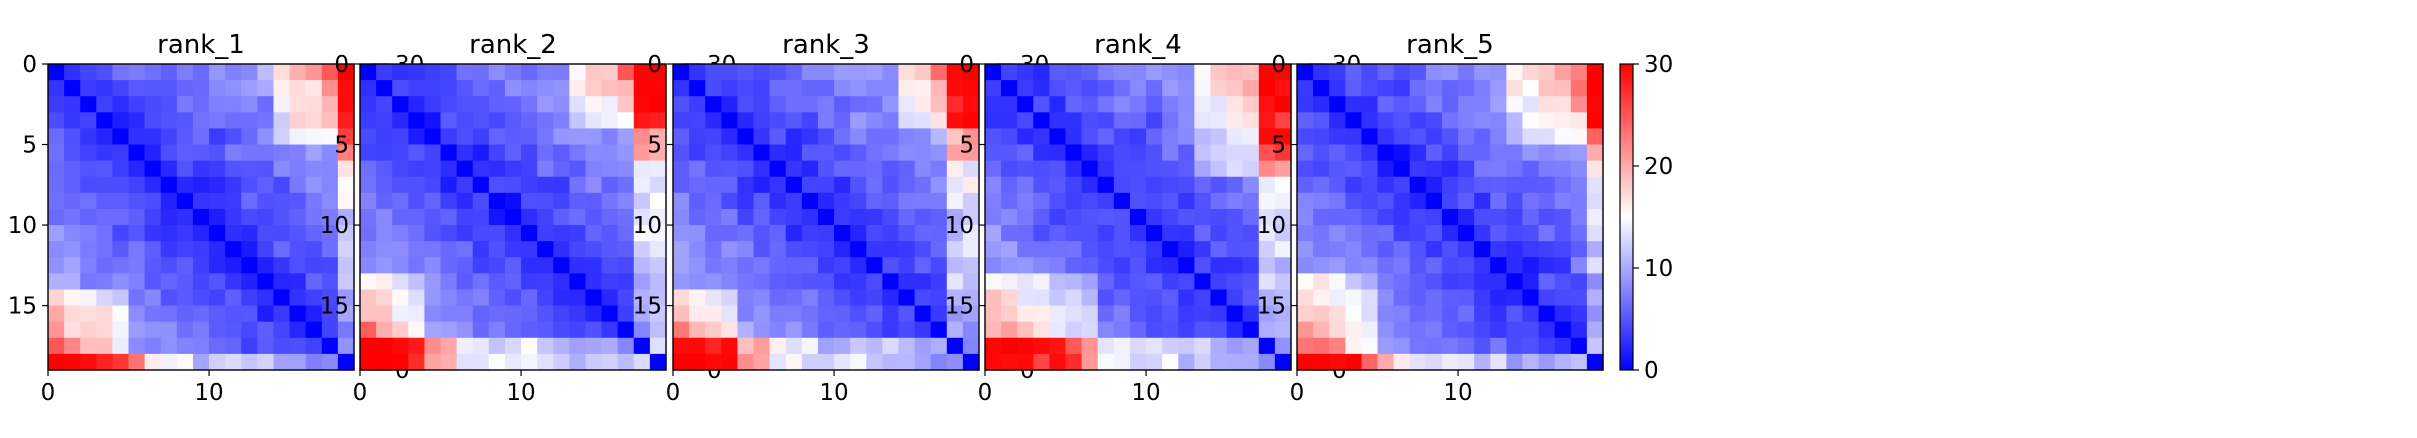 The height and width of the screenshot is (438, 2417). What do you see at coordinates (966, 65) in the screenshot?
I see `y-tick-label: 0` at bounding box center [966, 65].